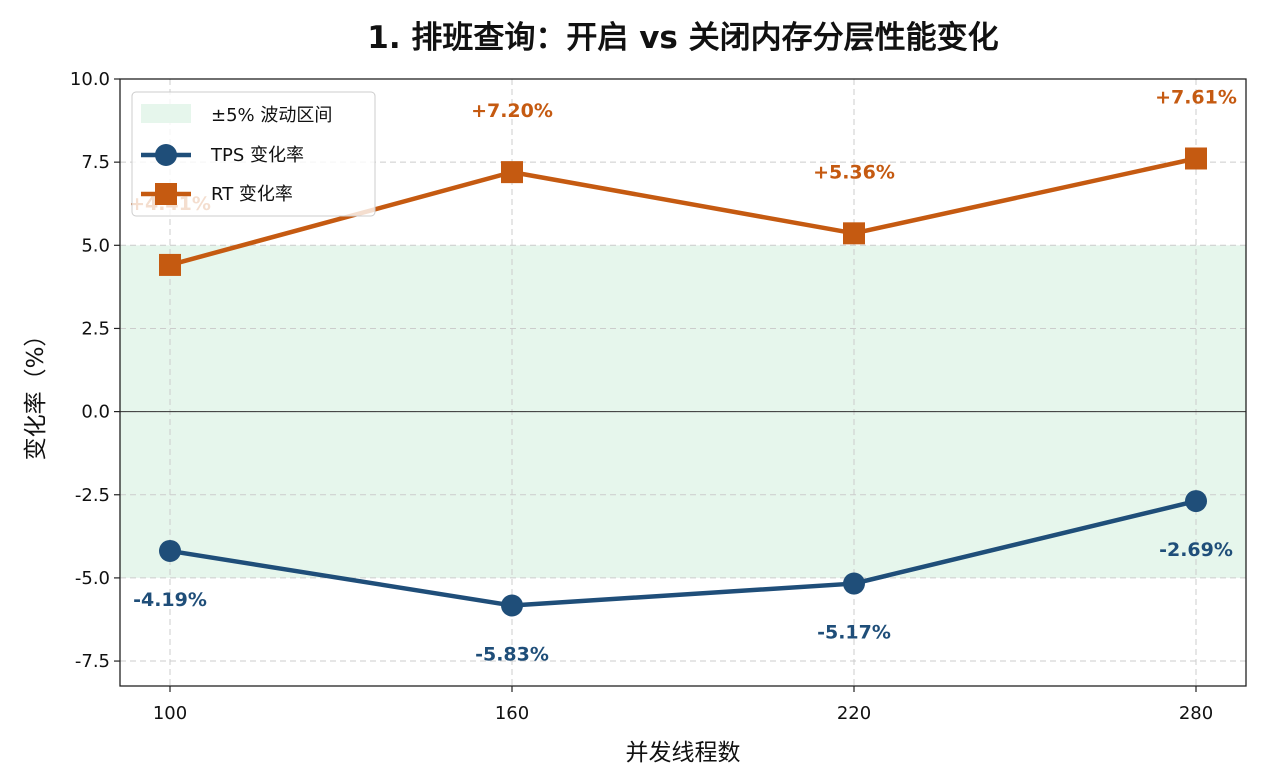  Describe the element at coordinates (36, 392) in the screenshot. I see `y-axis-label: 变化率（%）` at that location.